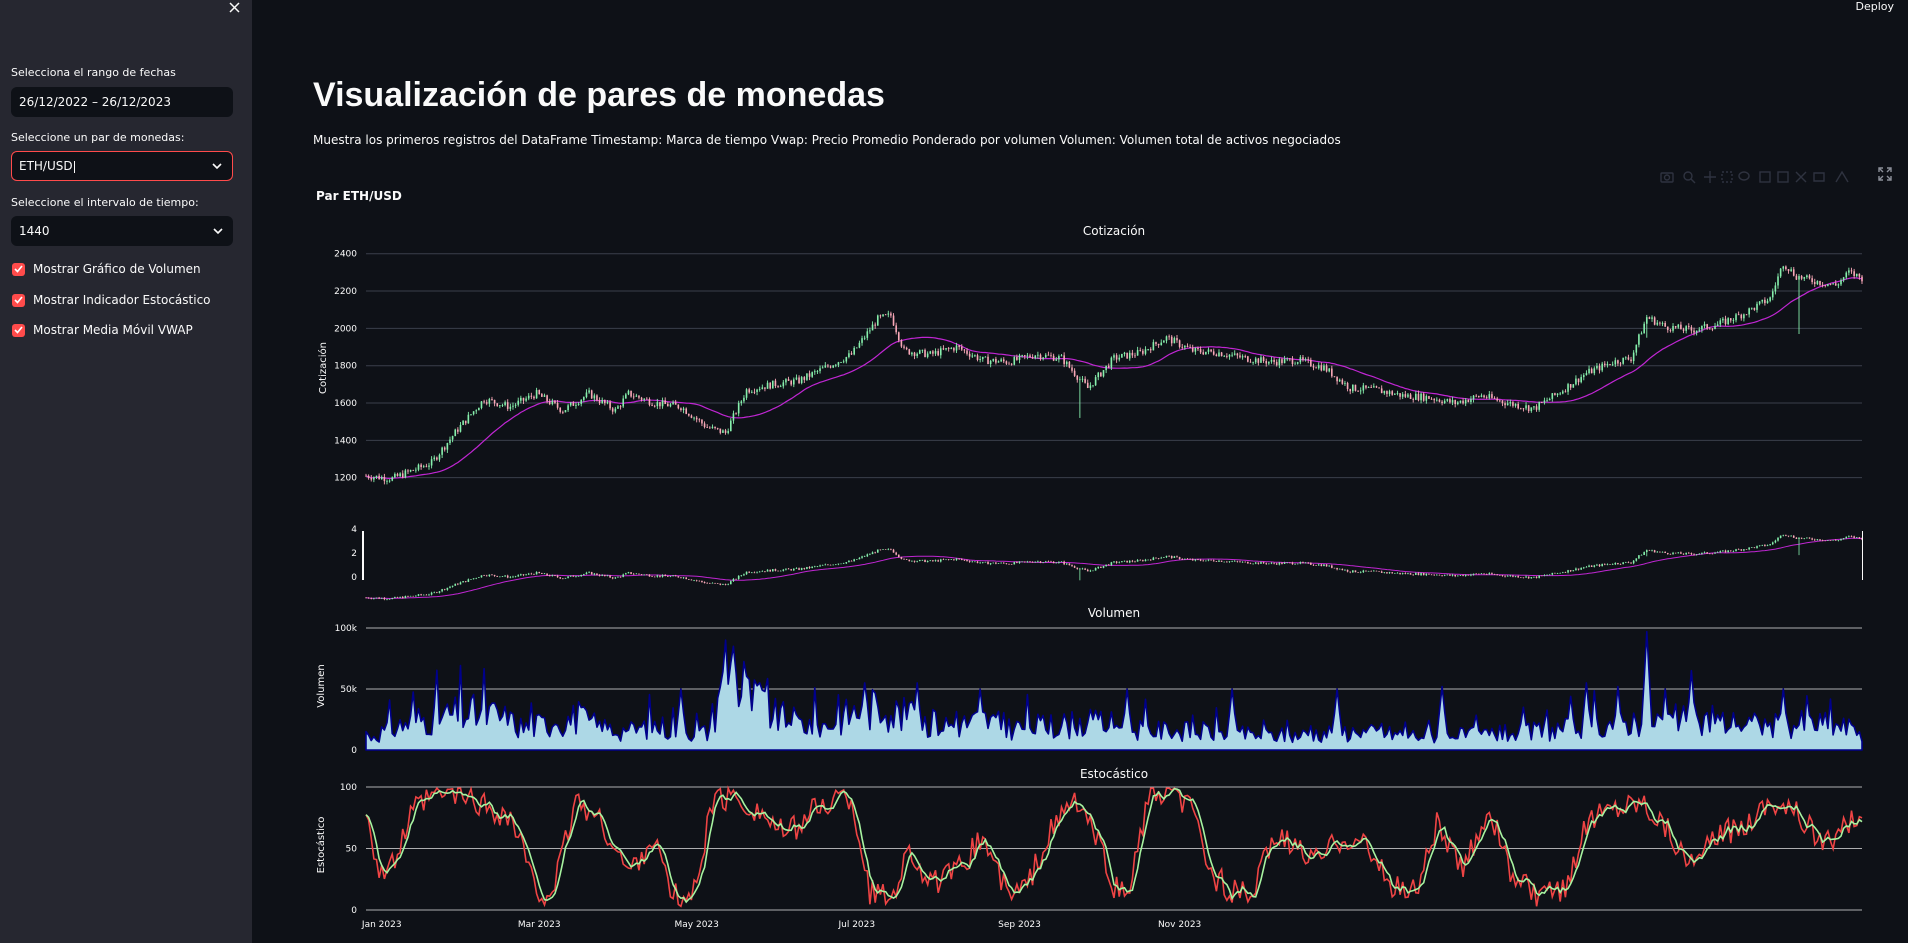 Image resolution: width=1908 pixels, height=943 pixels. Describe the element at coordinates (1819, 177) in the screenshot. I see `reset-axes-icon` at that location.